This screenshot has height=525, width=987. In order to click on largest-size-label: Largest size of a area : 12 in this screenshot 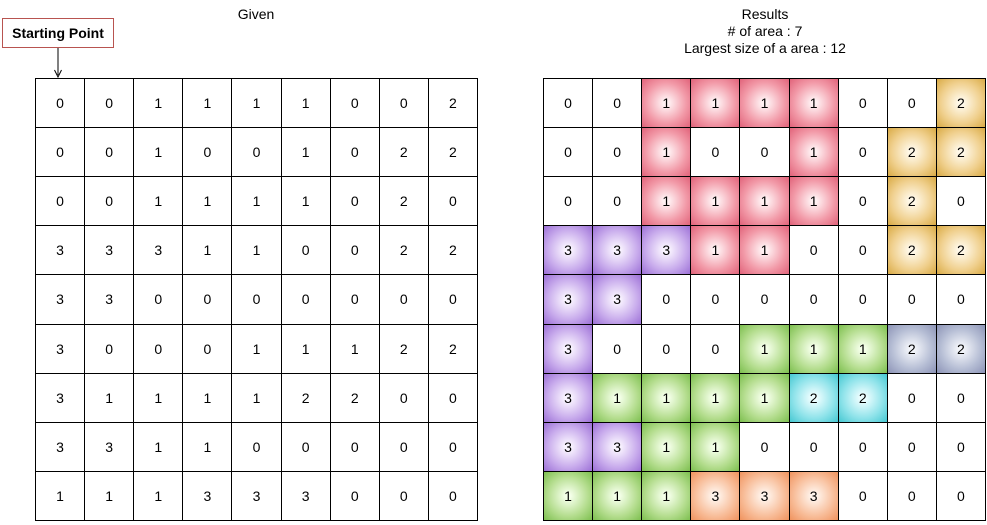, I will do `click(765, 48)`.